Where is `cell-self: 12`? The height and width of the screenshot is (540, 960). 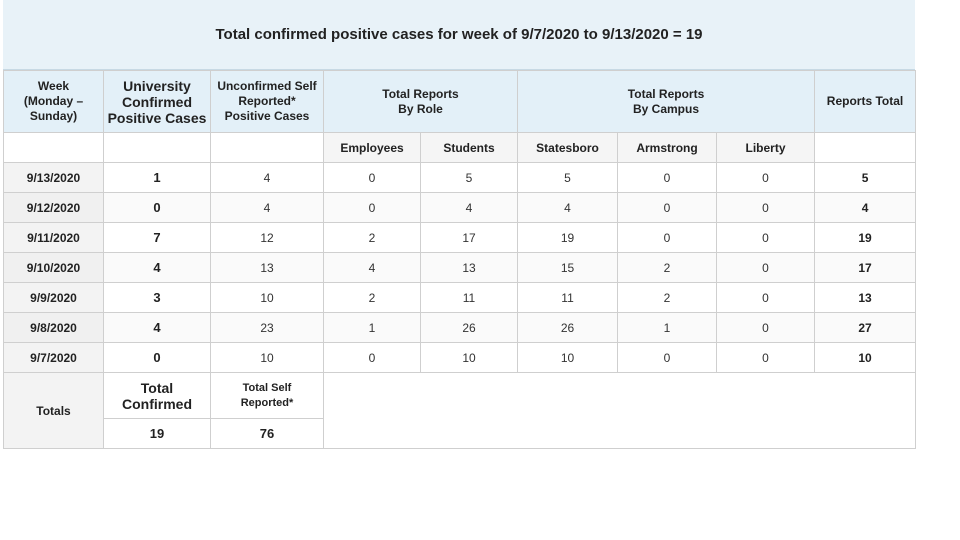 cell-self: 12 is located at coordinates (267, 237).